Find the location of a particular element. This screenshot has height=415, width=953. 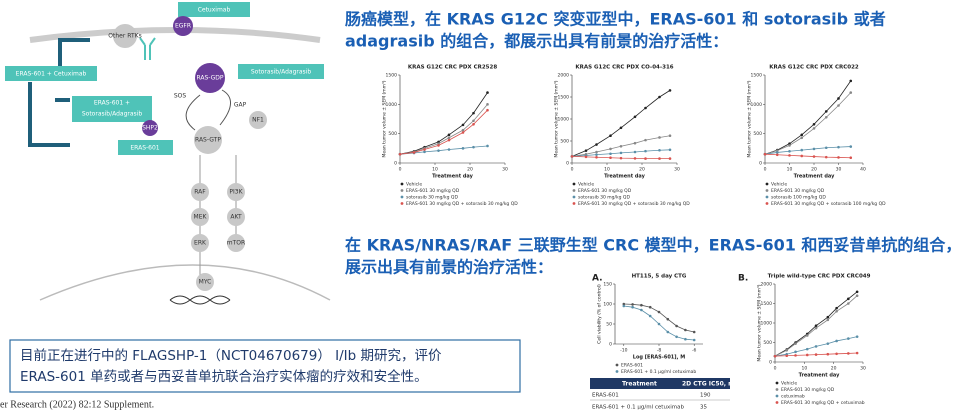

legend-label: sotorasib 100 mg/kg QD is located at coordinates (798, 198).